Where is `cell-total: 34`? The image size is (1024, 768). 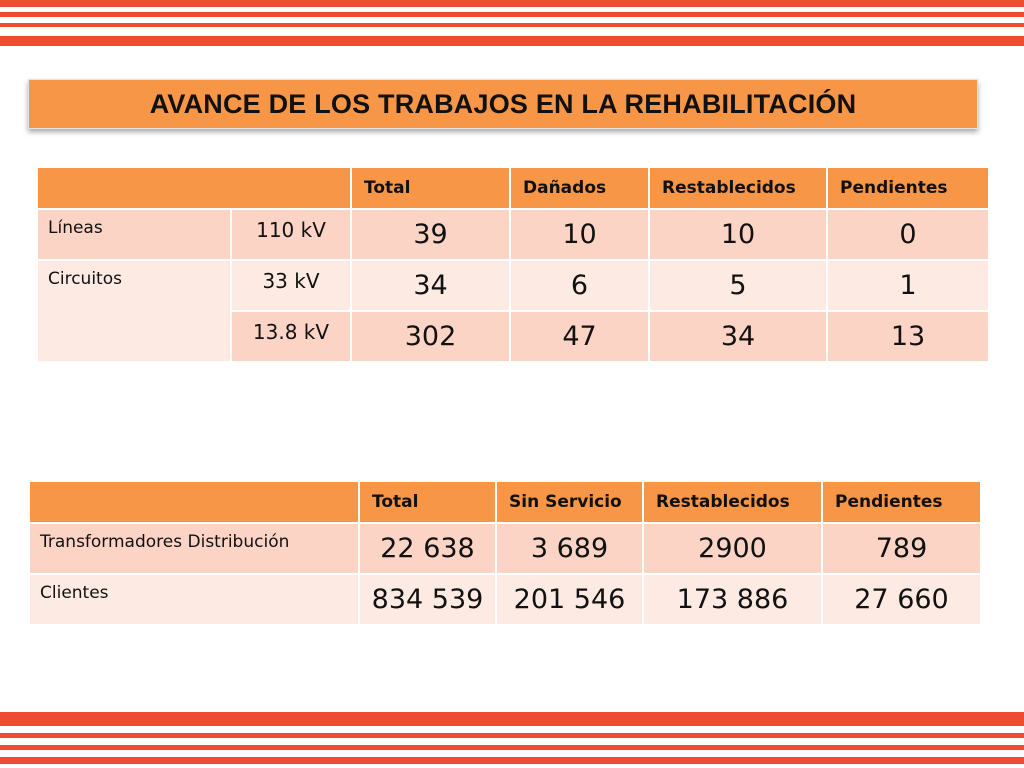 cell-total: 34 is located at coordinates (430, 285).